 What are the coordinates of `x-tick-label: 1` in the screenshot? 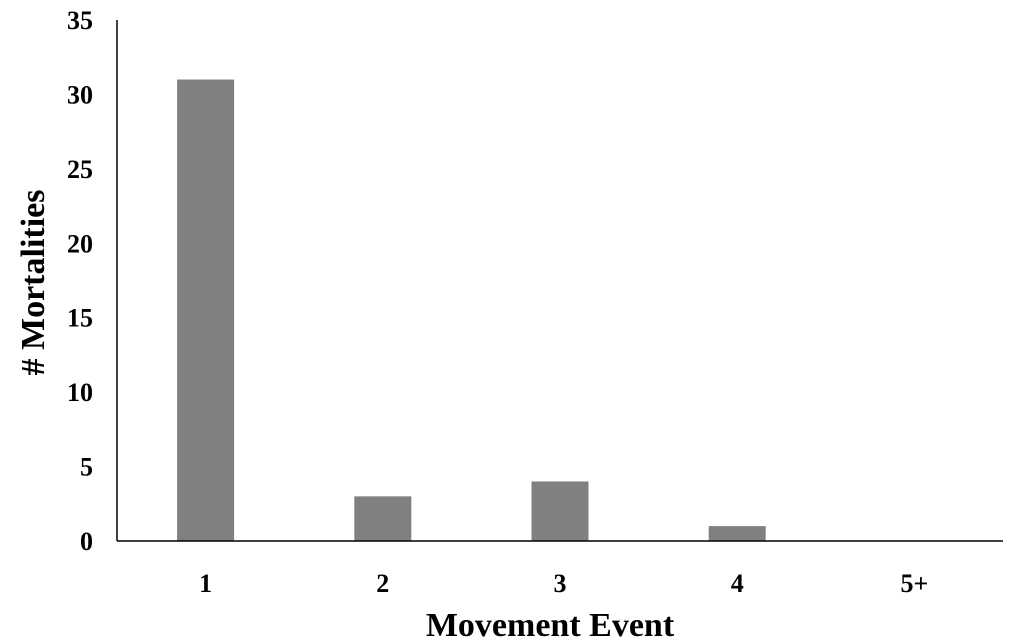 It's located at (205, 583).